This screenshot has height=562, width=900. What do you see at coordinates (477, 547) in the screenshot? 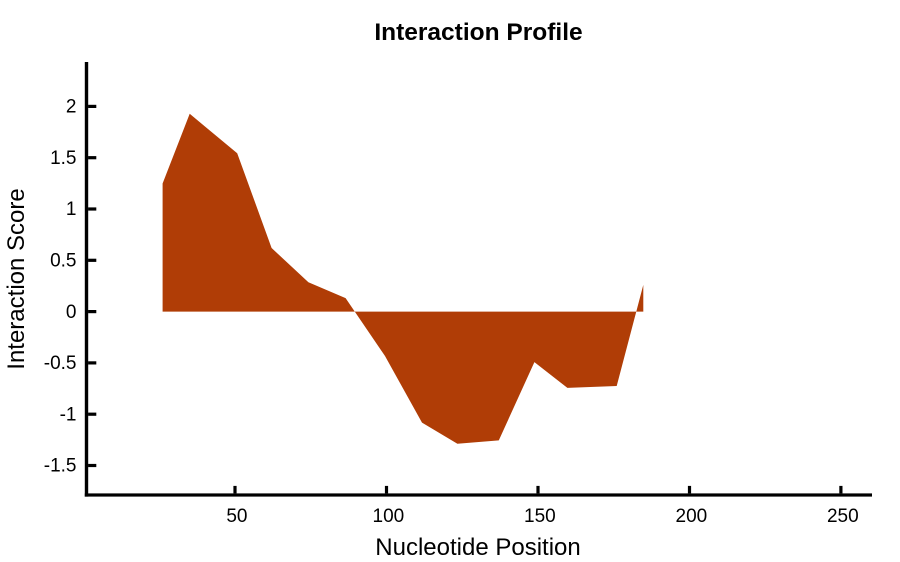
I see `svg-text: Nucleotide Position` at bounding box center [477, 547].